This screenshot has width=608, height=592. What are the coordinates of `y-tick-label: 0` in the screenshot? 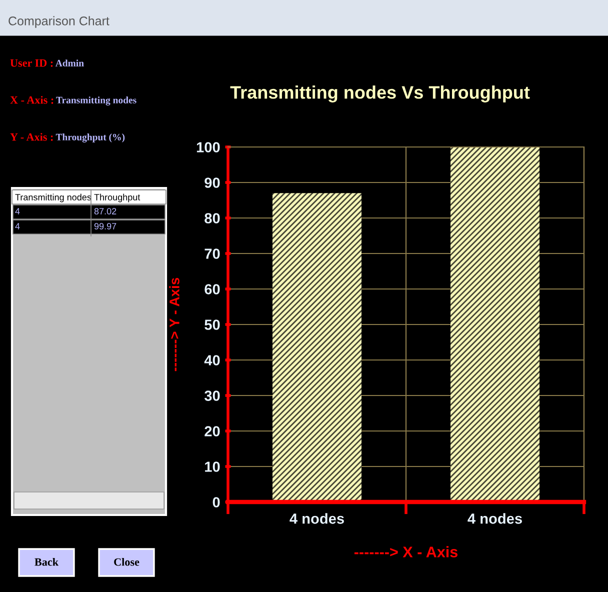 It's located at (216, 502).